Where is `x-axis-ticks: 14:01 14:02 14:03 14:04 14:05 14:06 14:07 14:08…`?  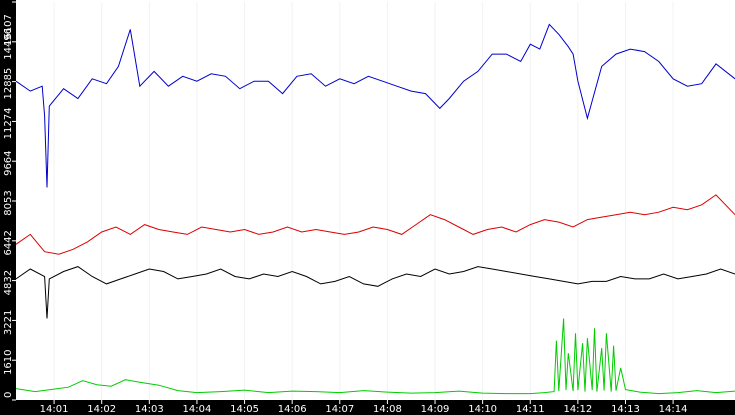 x-axis-ticks: 14:01 14:02 14:03 14:04 14:05 14:06 14:07 14:08… is located at coordinates (364, 407).